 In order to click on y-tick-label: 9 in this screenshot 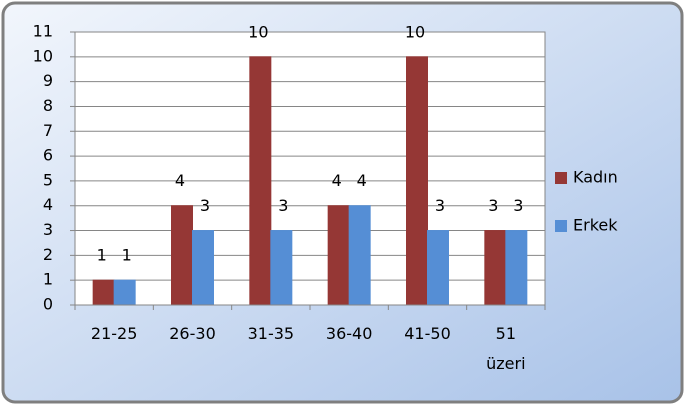, I will do `click(48, 80)`.